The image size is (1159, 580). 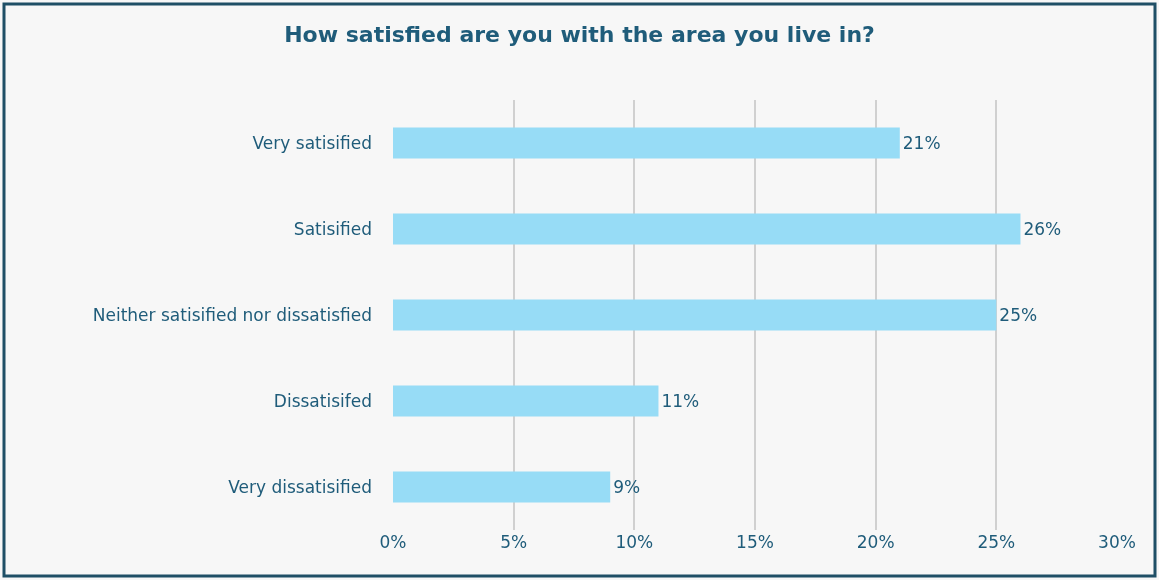 I want to click on y-tick-label: Very satisified, so click(x=312, y=142).